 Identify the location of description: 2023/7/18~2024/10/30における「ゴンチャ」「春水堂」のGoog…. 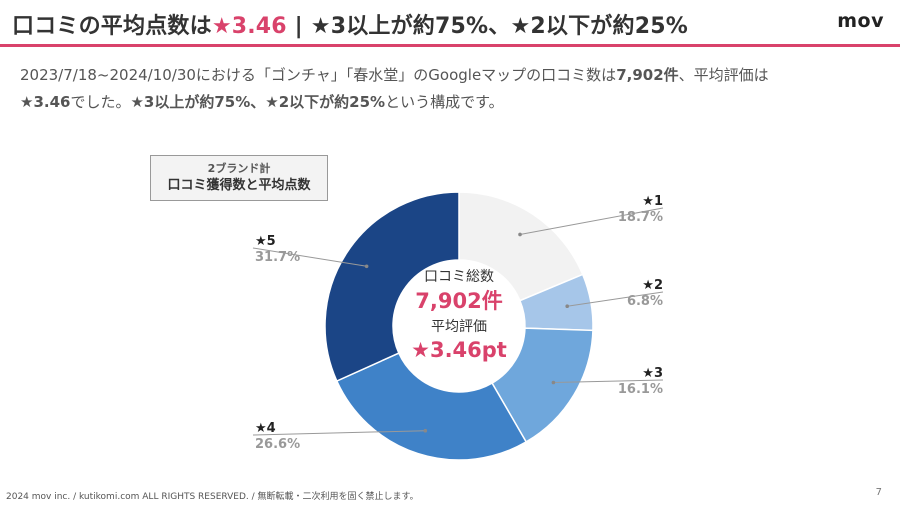
(450, 89).